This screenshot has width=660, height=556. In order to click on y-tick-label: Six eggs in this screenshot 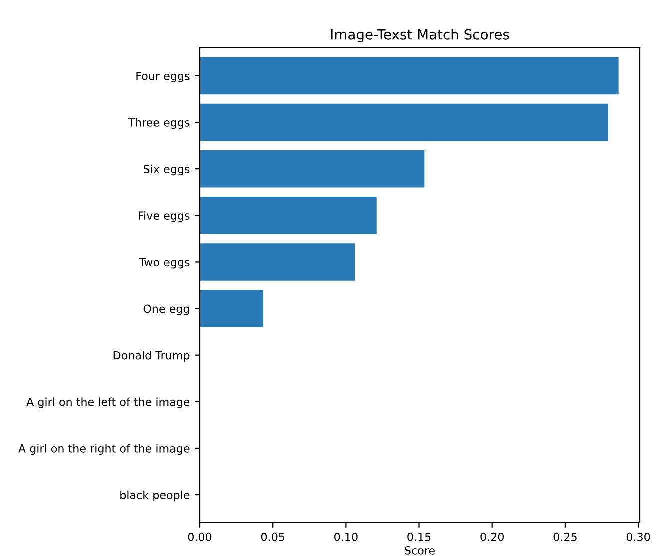, I will do `click(167, 170)`.